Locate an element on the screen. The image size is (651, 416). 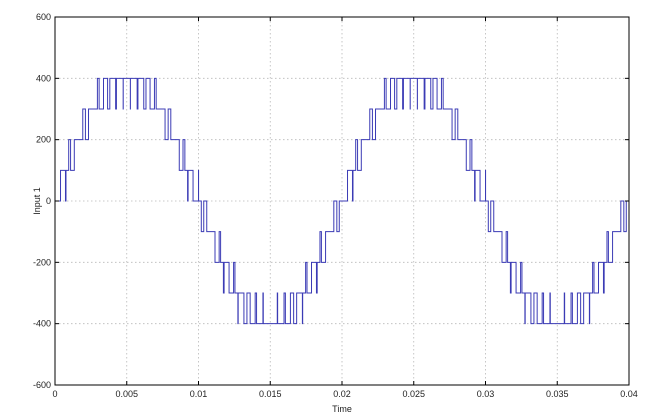
x-tick-label: 0.01 is located at coordinates (199, 394).